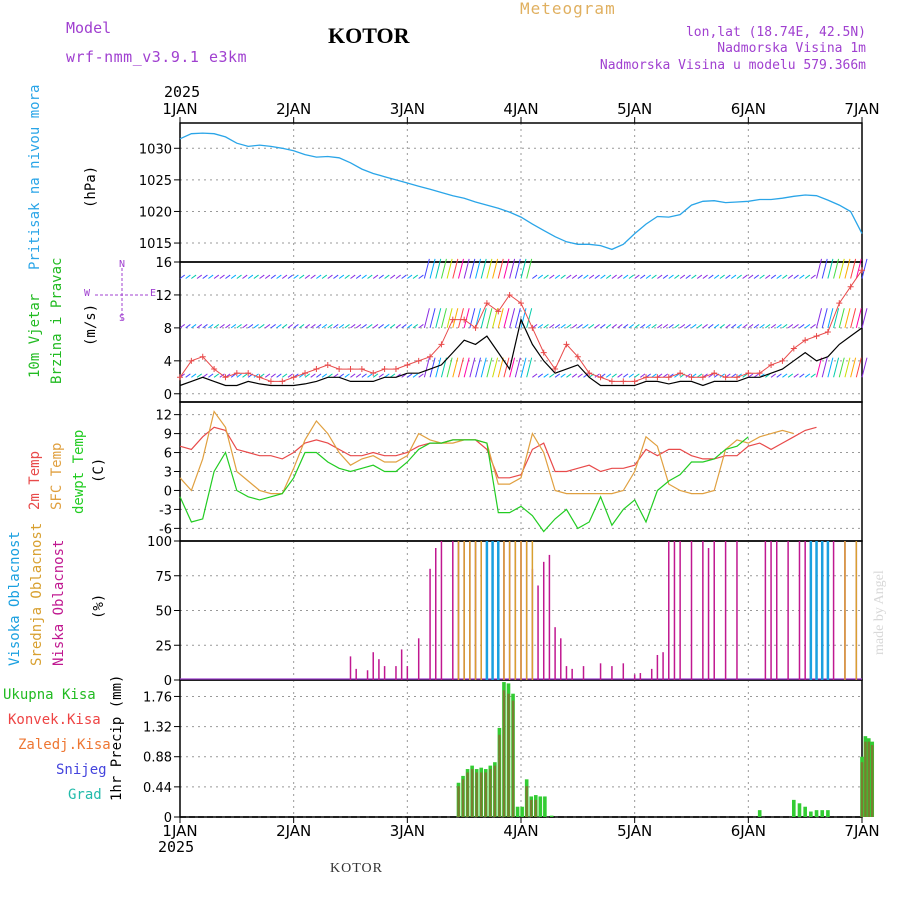 The height and width of the screenshot is (900, 900). I want to click on temp-dew-line, so click(464, 484).